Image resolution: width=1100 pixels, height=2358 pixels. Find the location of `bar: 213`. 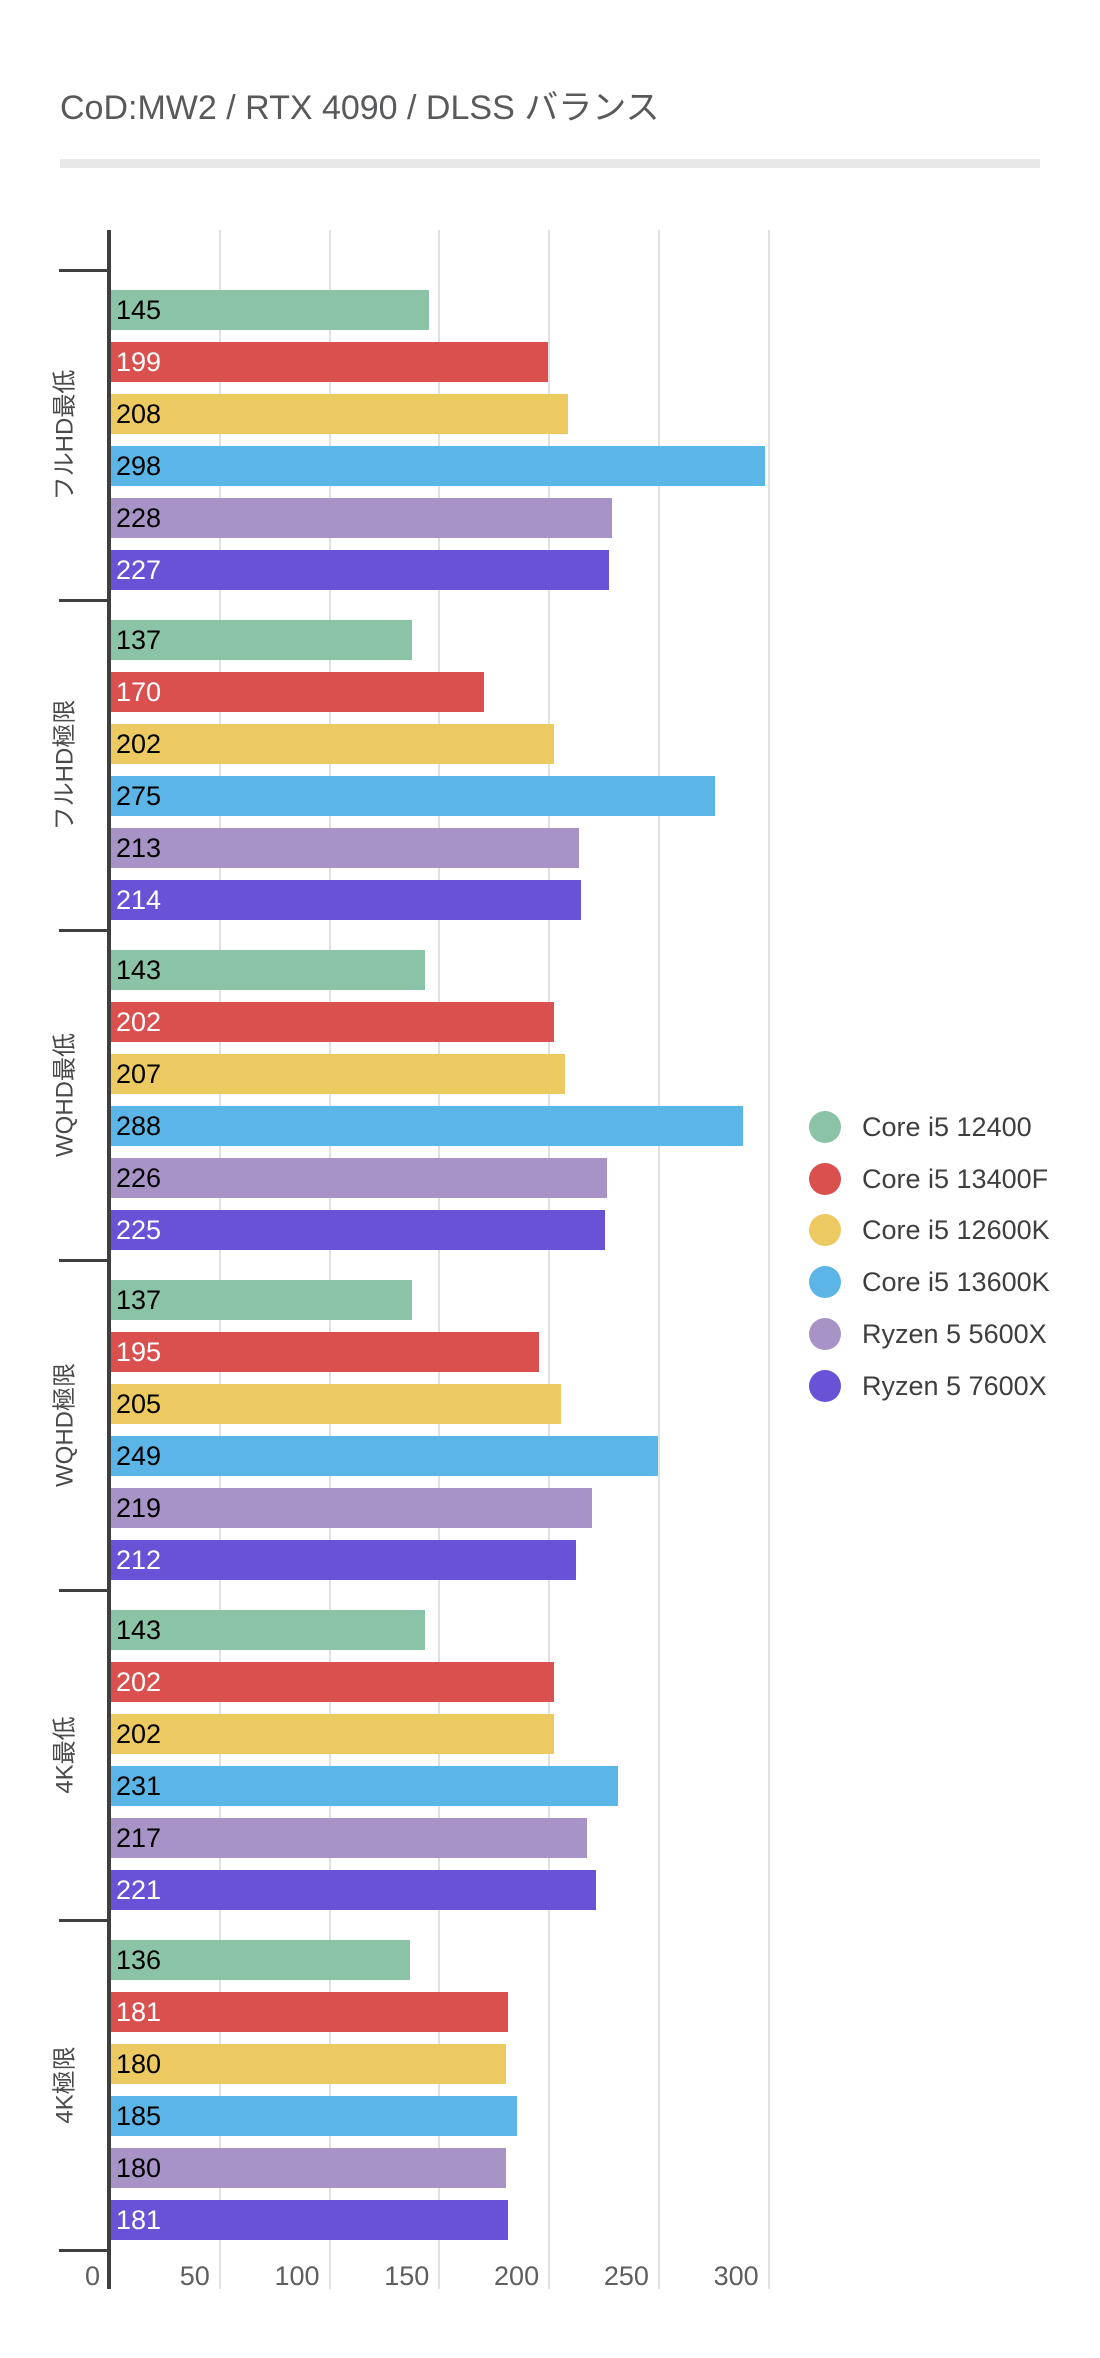

bar: 213 is located at coordinates (345, 848).